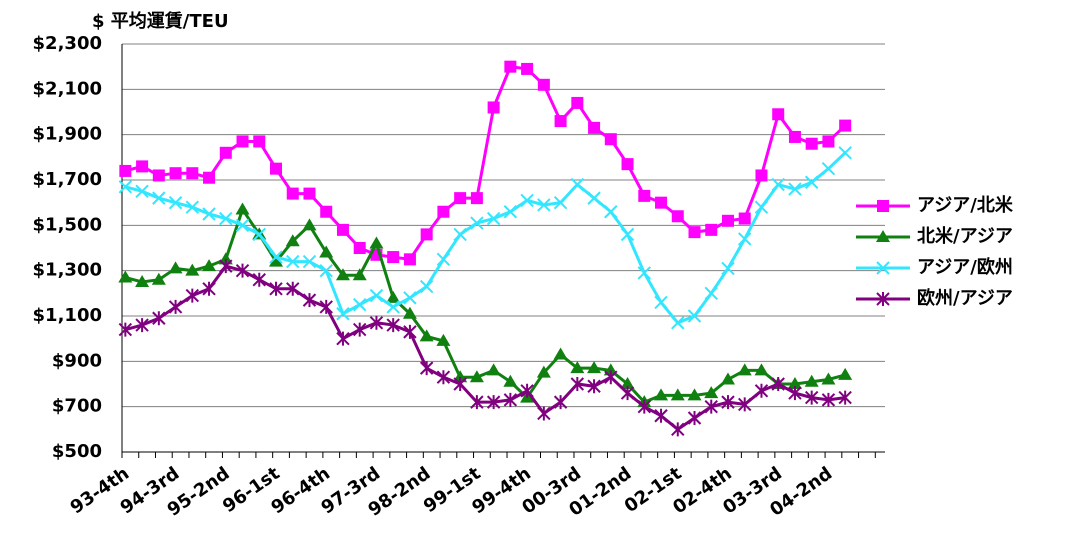 This screenshot has height=538, width=1067. Describe the element at coordinates (67, 179) in the screenshot. I see `y-tick-label: $1,700` at that location.